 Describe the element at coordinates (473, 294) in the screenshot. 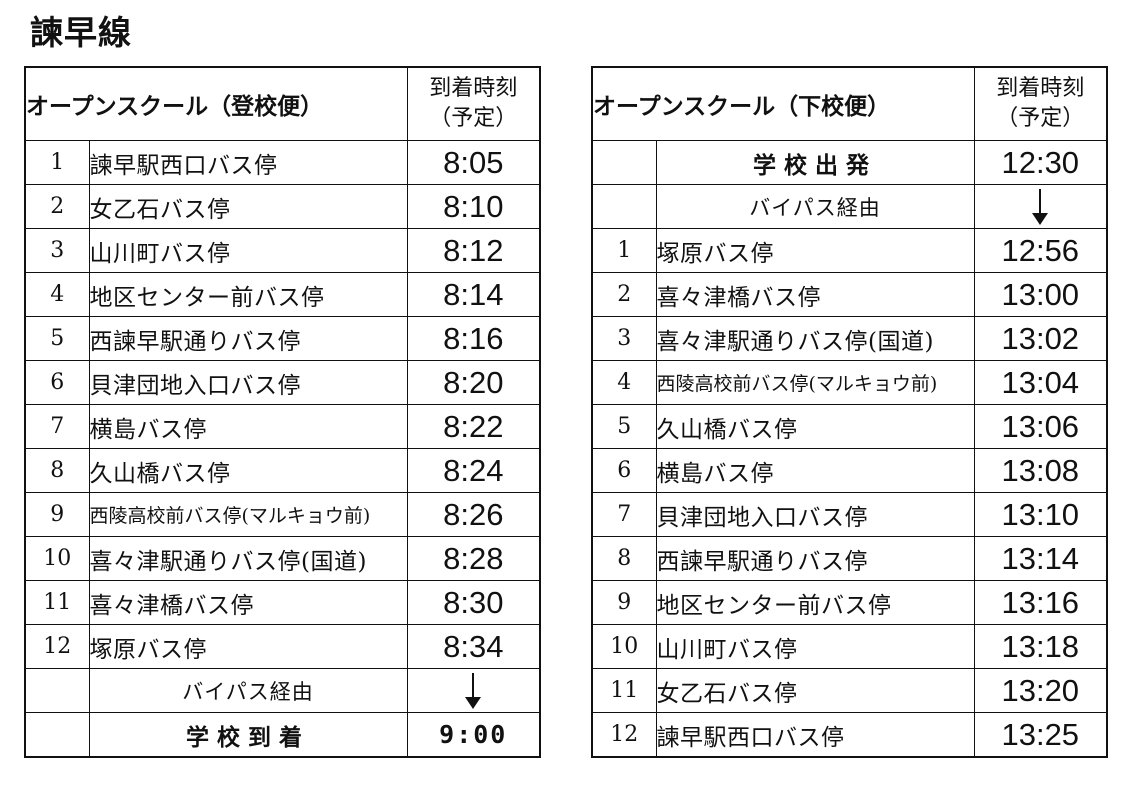

I see `arrival-time: 8:14` at that location.